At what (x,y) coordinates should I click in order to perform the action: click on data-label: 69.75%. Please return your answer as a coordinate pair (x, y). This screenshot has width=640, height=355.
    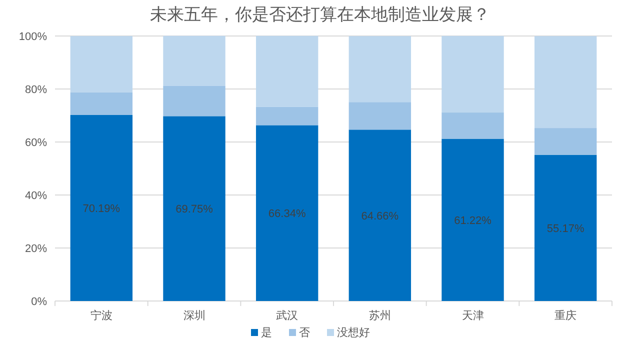
    Looking at the image, I should click on (195, 210).